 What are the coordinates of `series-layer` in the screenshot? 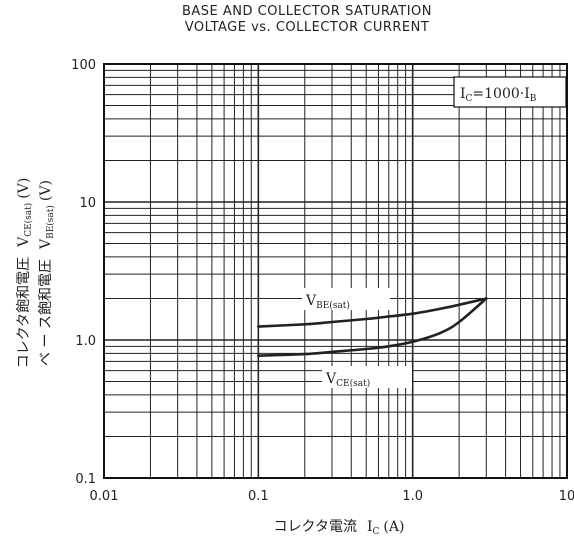 It's located at (372, 327).